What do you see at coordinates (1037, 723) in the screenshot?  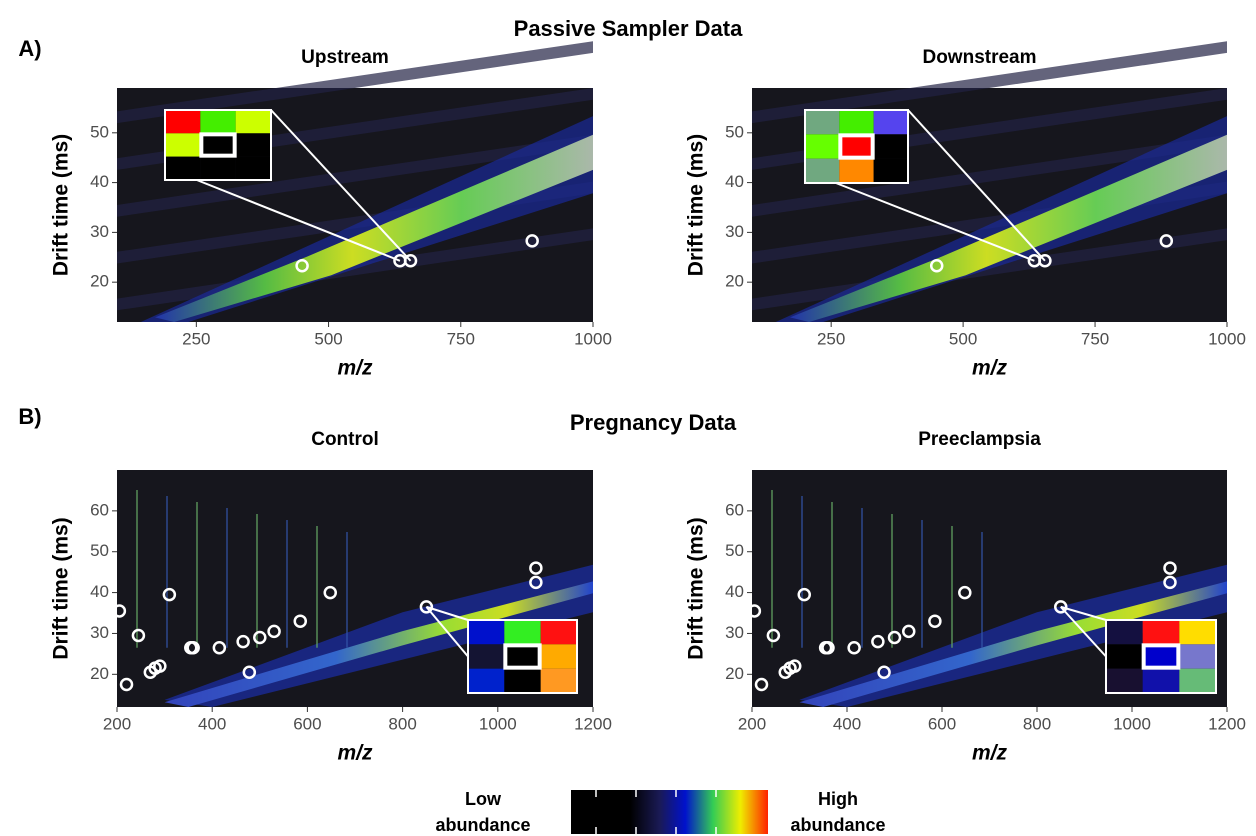 I see `x-tick-label: 800` at bounding box center [1037, 723].